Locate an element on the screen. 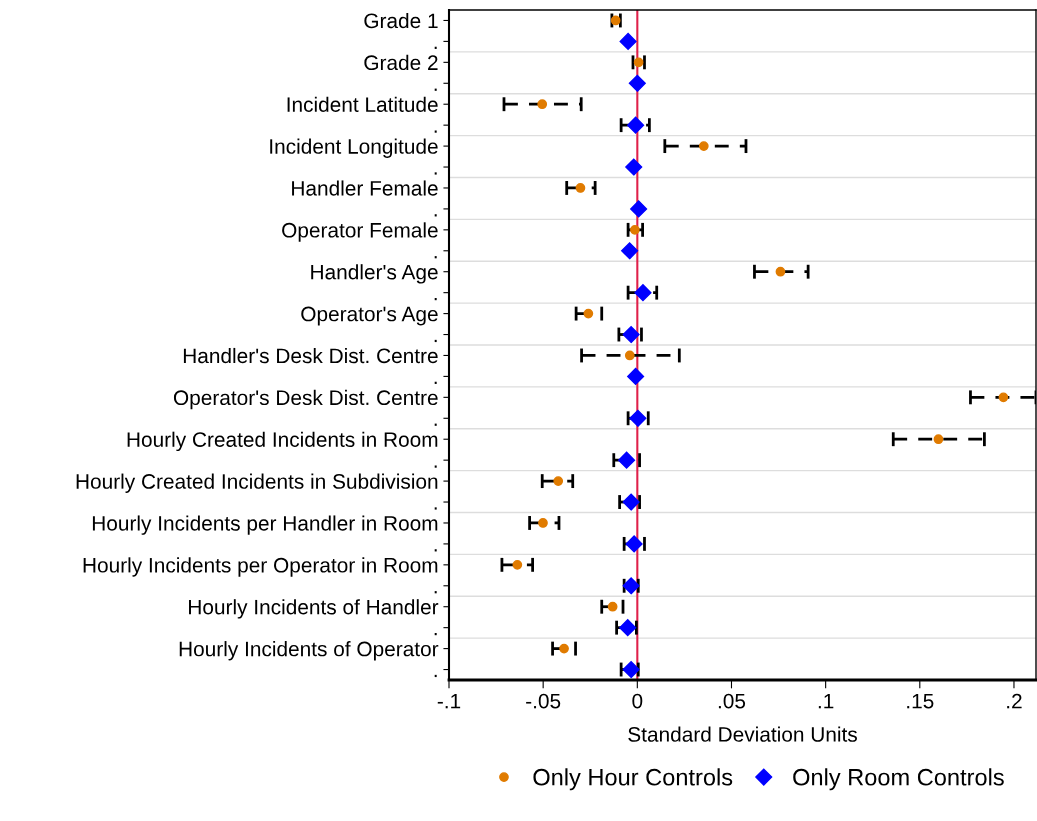  y-tick-label: Grade 1 is located at coordinates (401, 20).